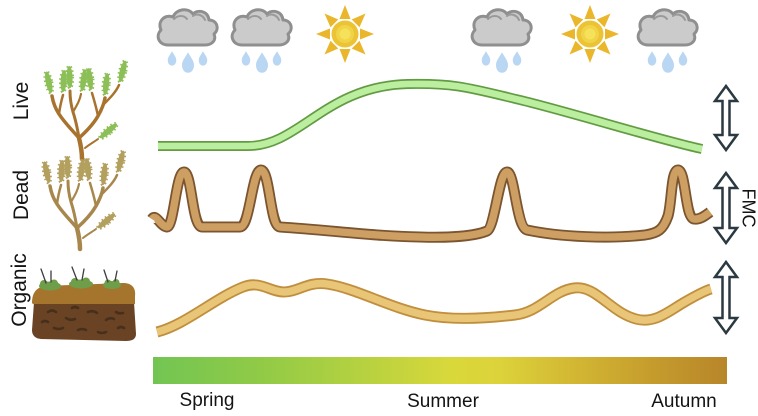 The width and height of the screenshot is (758, 416). I want to click on season-label-spring: Spring, so click(207, 400).